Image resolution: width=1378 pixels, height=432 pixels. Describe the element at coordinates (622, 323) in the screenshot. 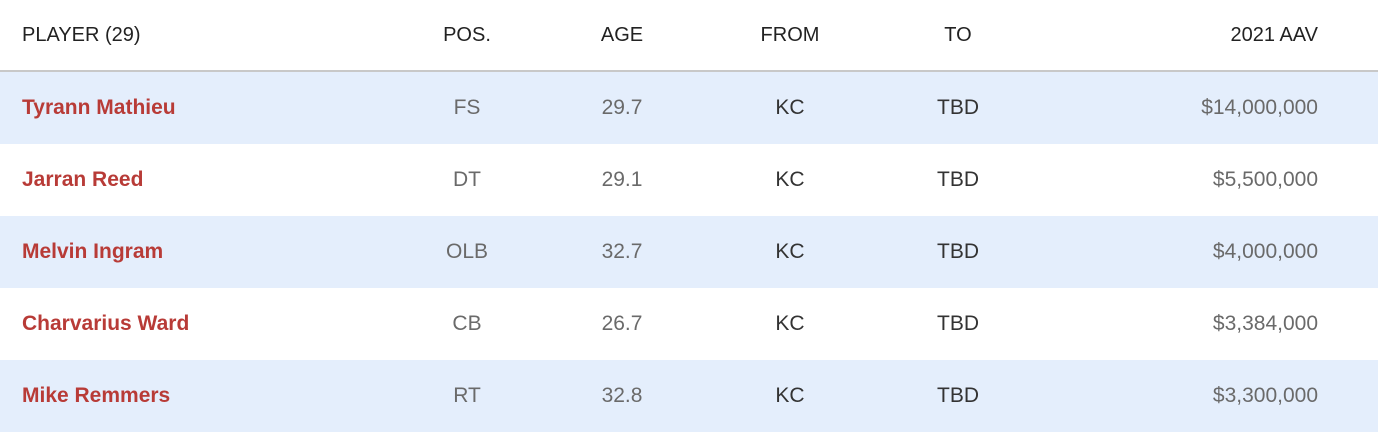

I see `table-cell: 26.7` at that location.